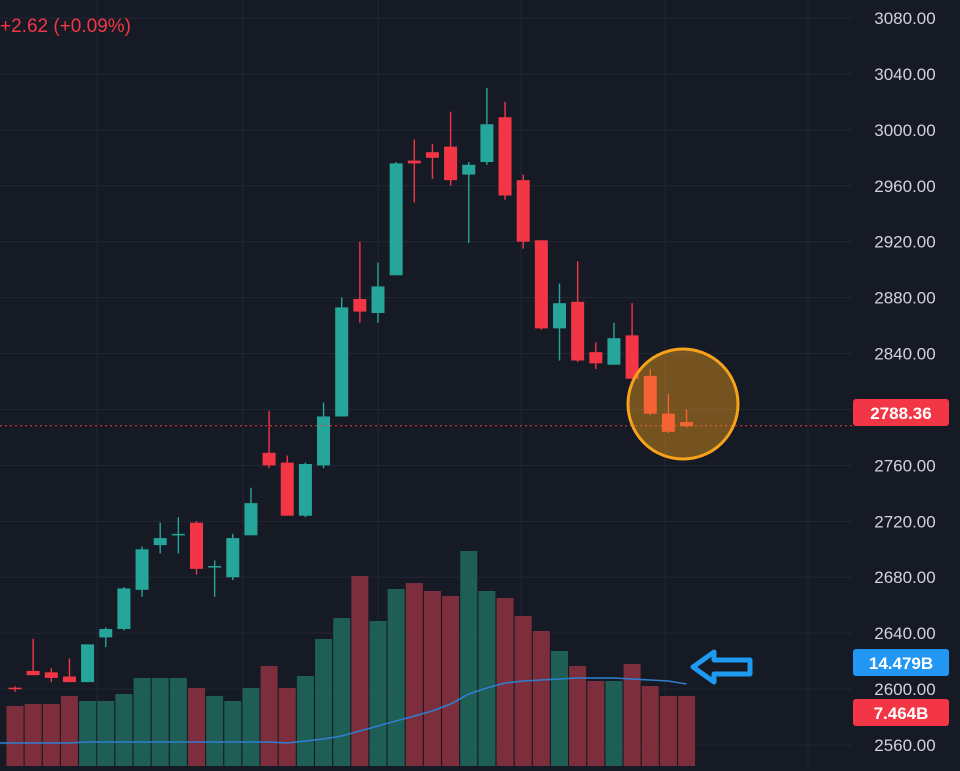 Image resolution: width=960 pixels, height=771 pixels. I want to click on last-price-tag: 2788.36, so click(901, 412).